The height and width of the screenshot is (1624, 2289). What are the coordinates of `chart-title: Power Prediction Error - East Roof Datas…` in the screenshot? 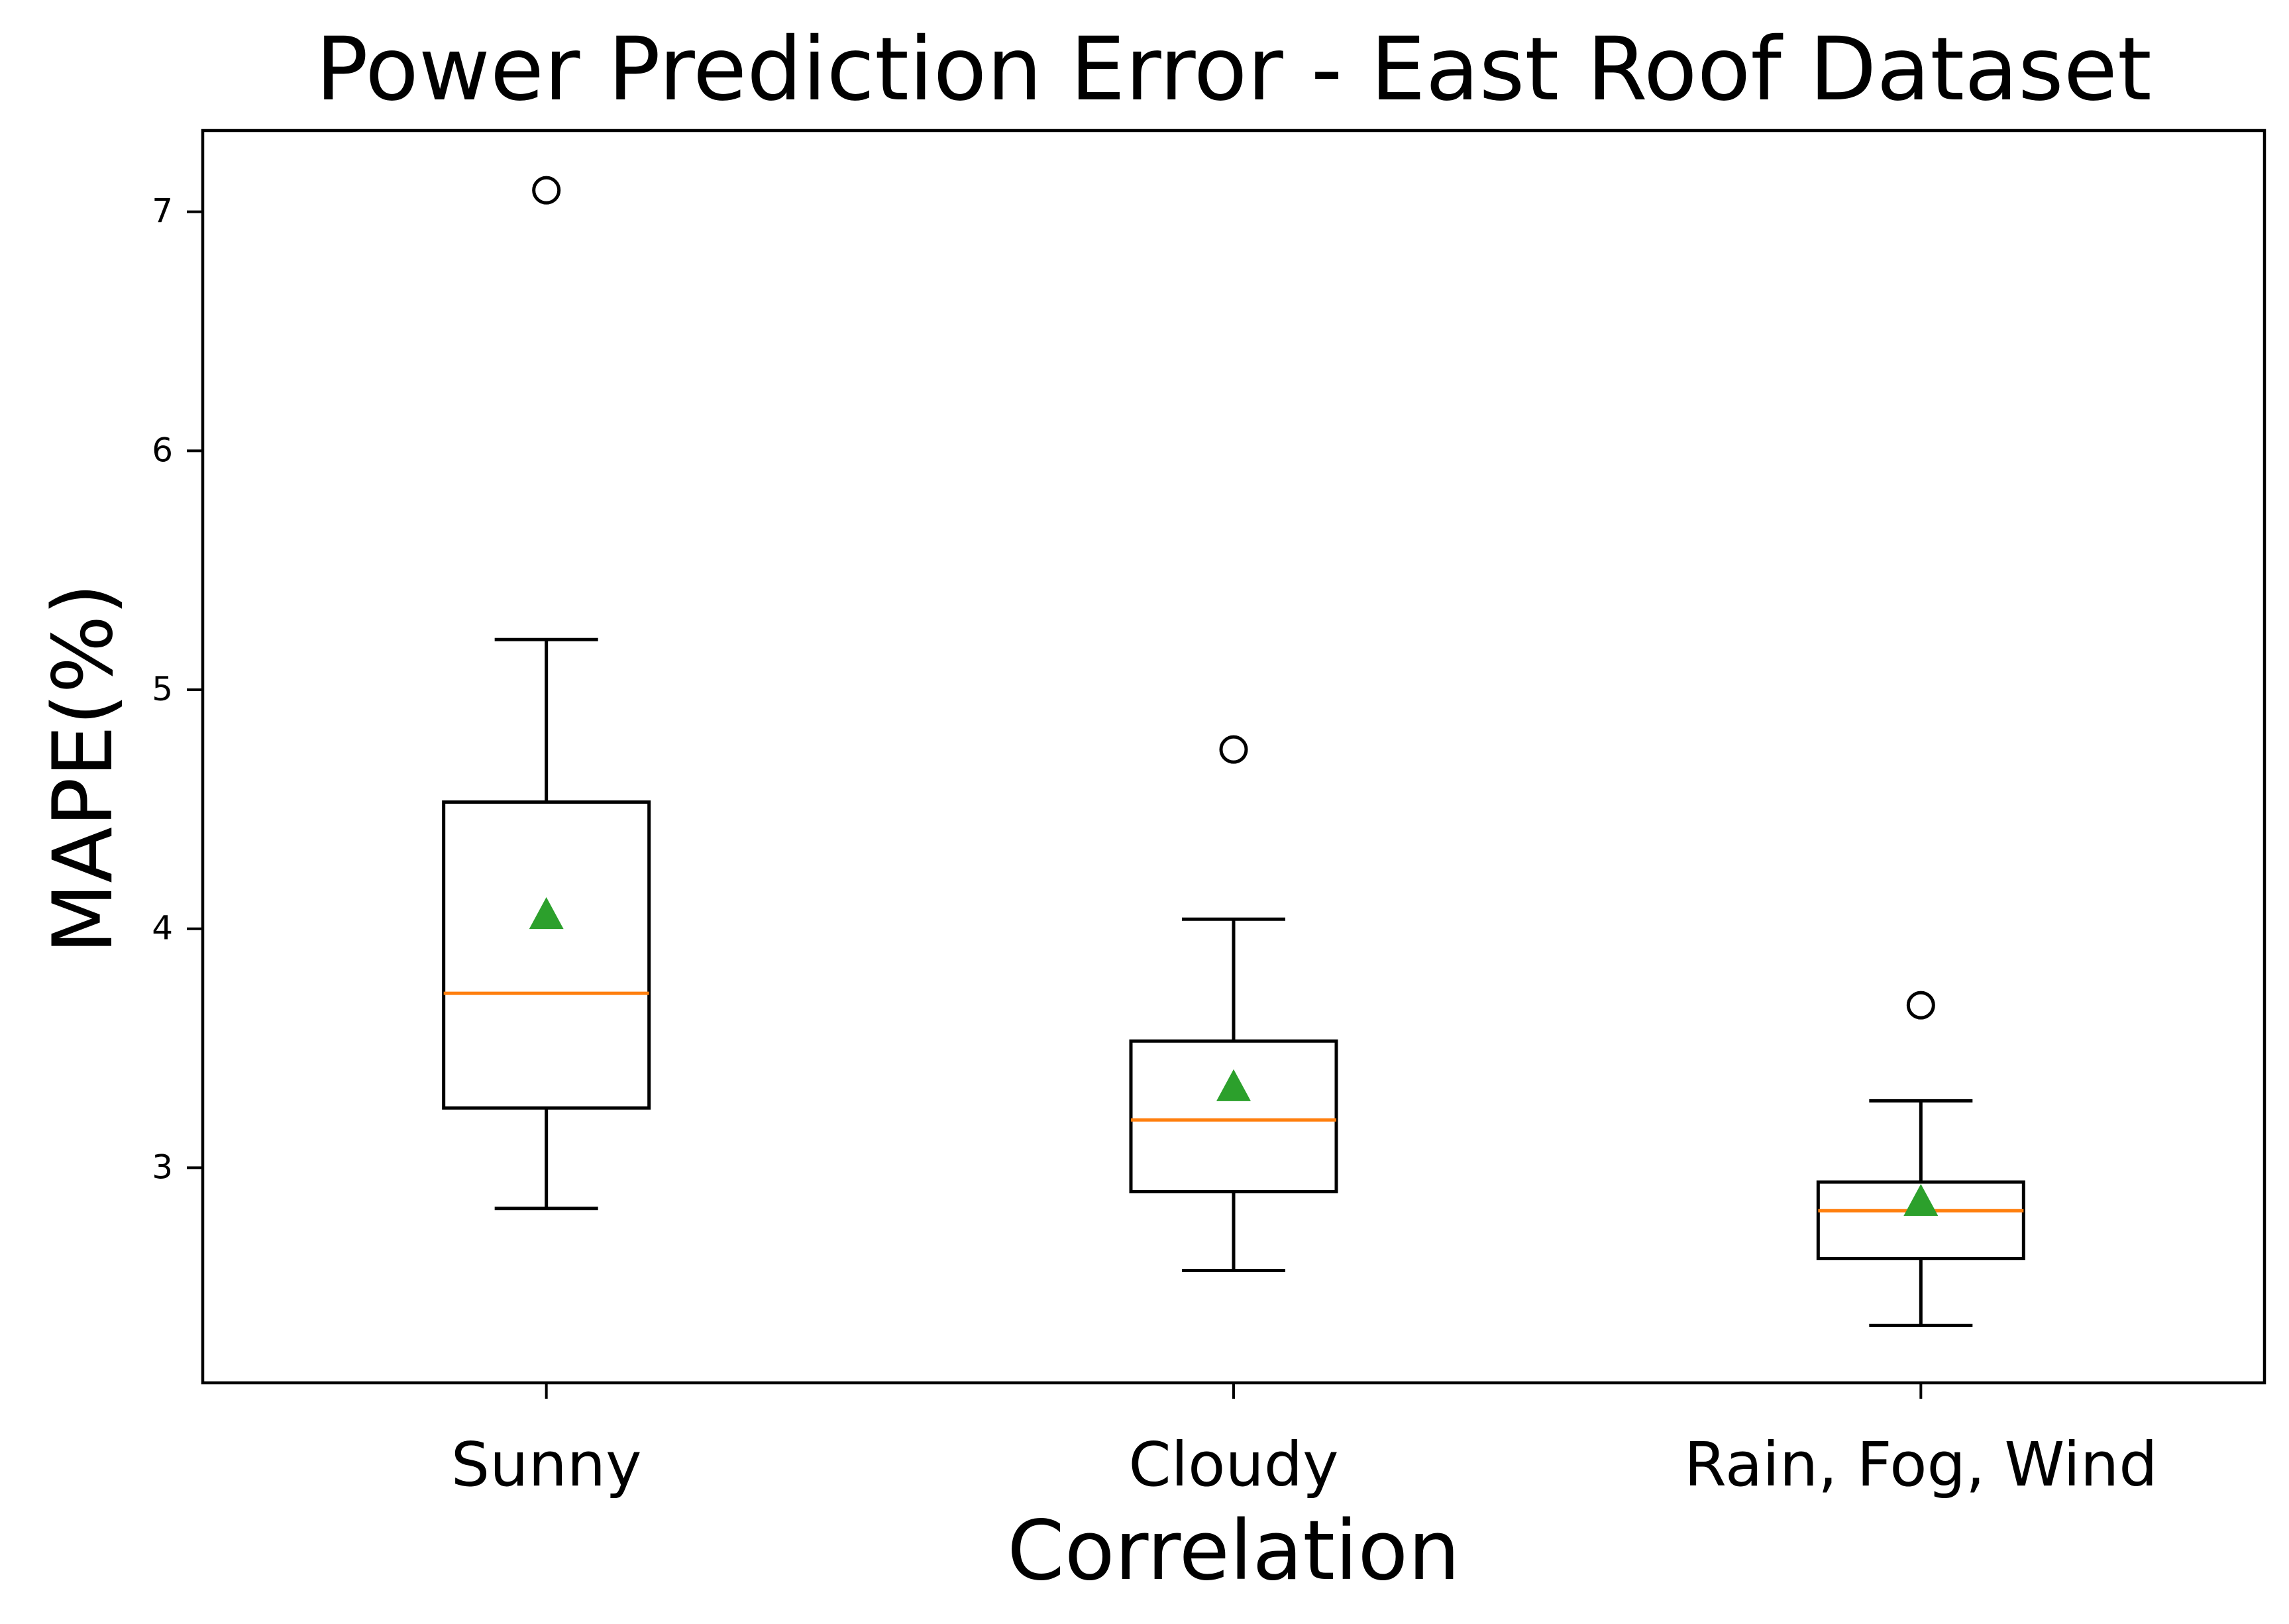 It's located at (1233, 70).